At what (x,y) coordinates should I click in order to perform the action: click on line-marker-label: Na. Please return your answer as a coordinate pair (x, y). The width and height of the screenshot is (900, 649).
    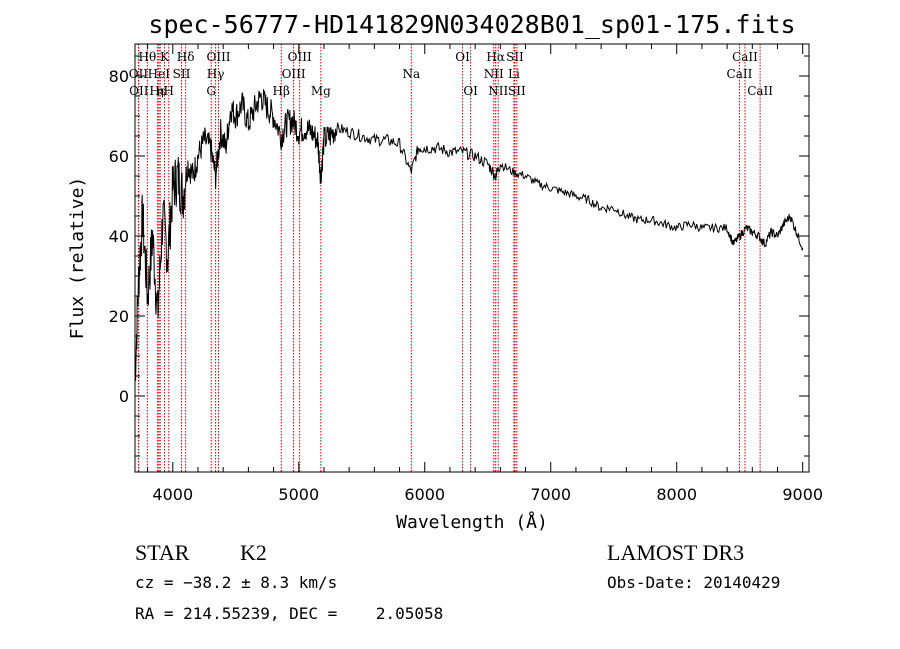
    Looking at the image, I should click on (411, 74).